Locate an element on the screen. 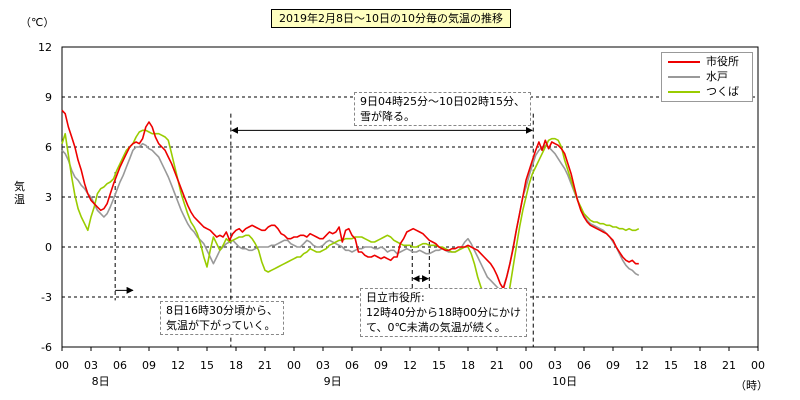 The height and width of the screenshot is (400, 800). x-unit-label: （時） is located at coordinates (751, 385).